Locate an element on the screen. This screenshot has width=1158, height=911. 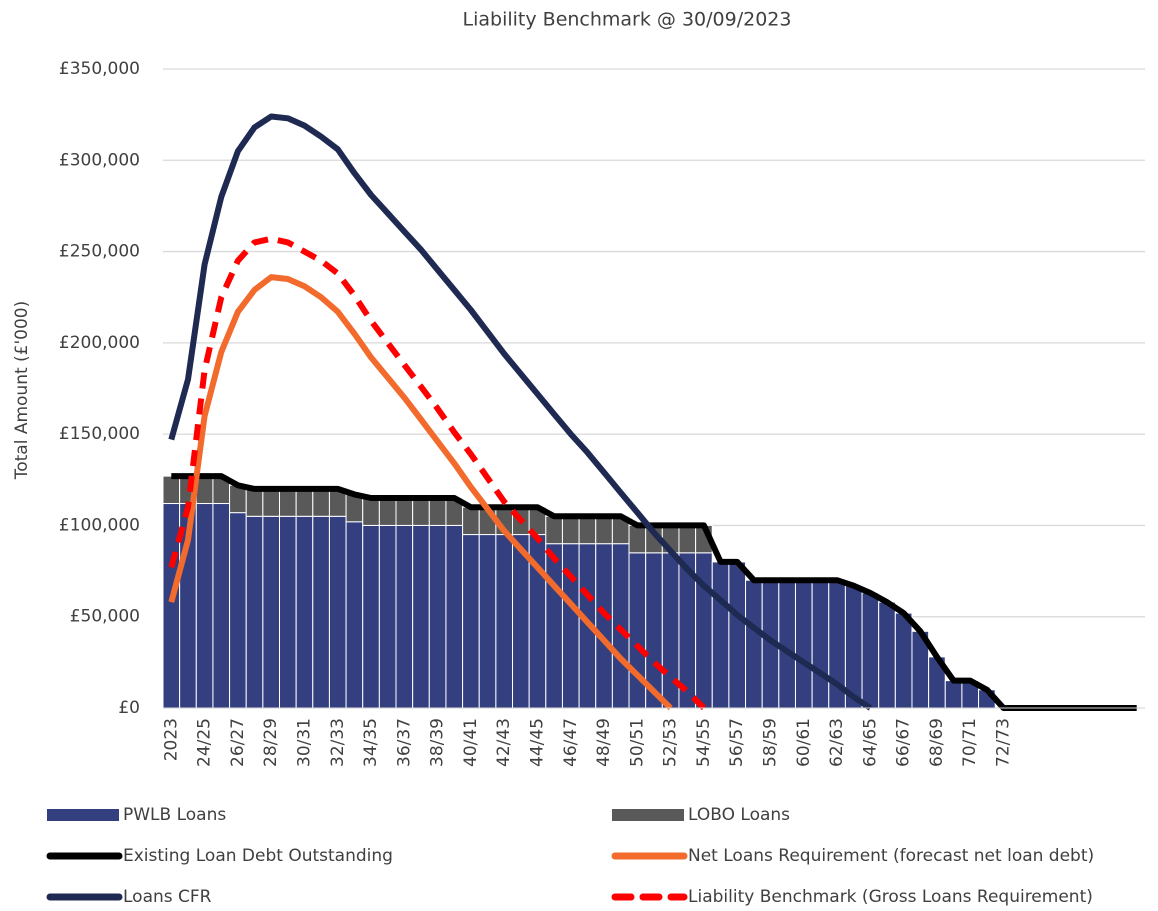
y-tick-label: £50,000 is located at coordinates (105, 617).